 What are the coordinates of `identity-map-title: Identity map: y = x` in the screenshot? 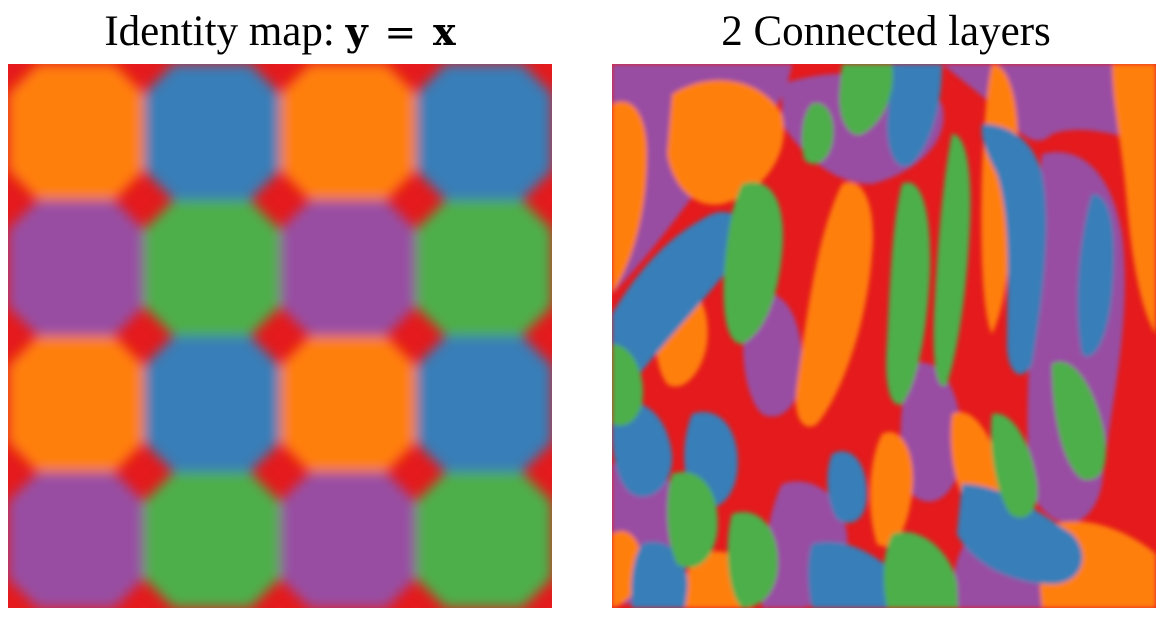 It's located at (280, 32).